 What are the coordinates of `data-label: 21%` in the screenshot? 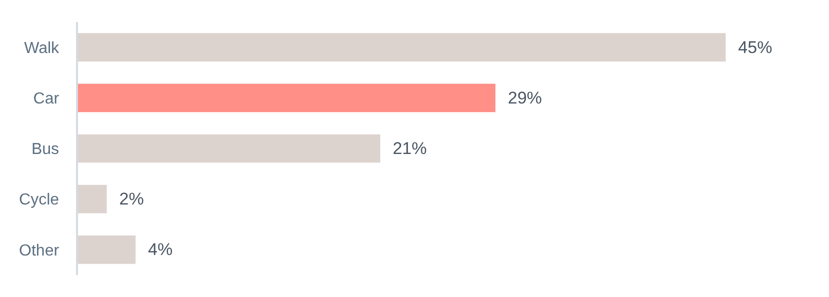 It's located at (405, 148).